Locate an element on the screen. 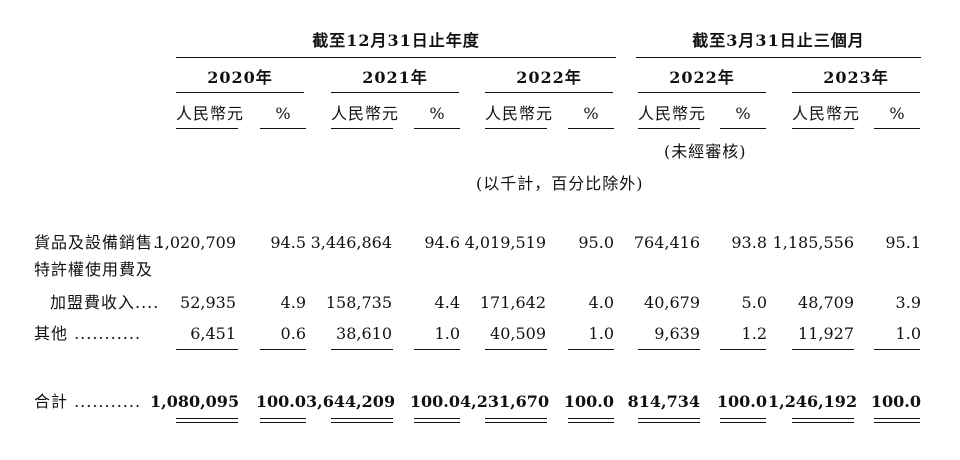 The width and height of the screenshot is (960, 460). group-header-quarter: 截至3月31日止三個月 is located at coordinates (778, 40).